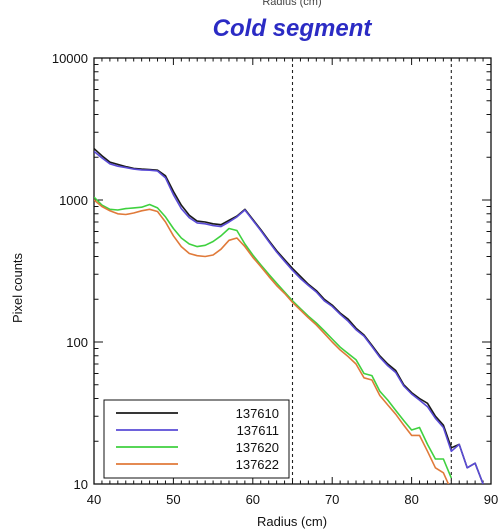 The height and width of the screenshot is (530, 502). What do you see at coordinates (258, 430) in the screenshot?
I see `legend-label-137611: 137611` at bounding box center [258, 430].